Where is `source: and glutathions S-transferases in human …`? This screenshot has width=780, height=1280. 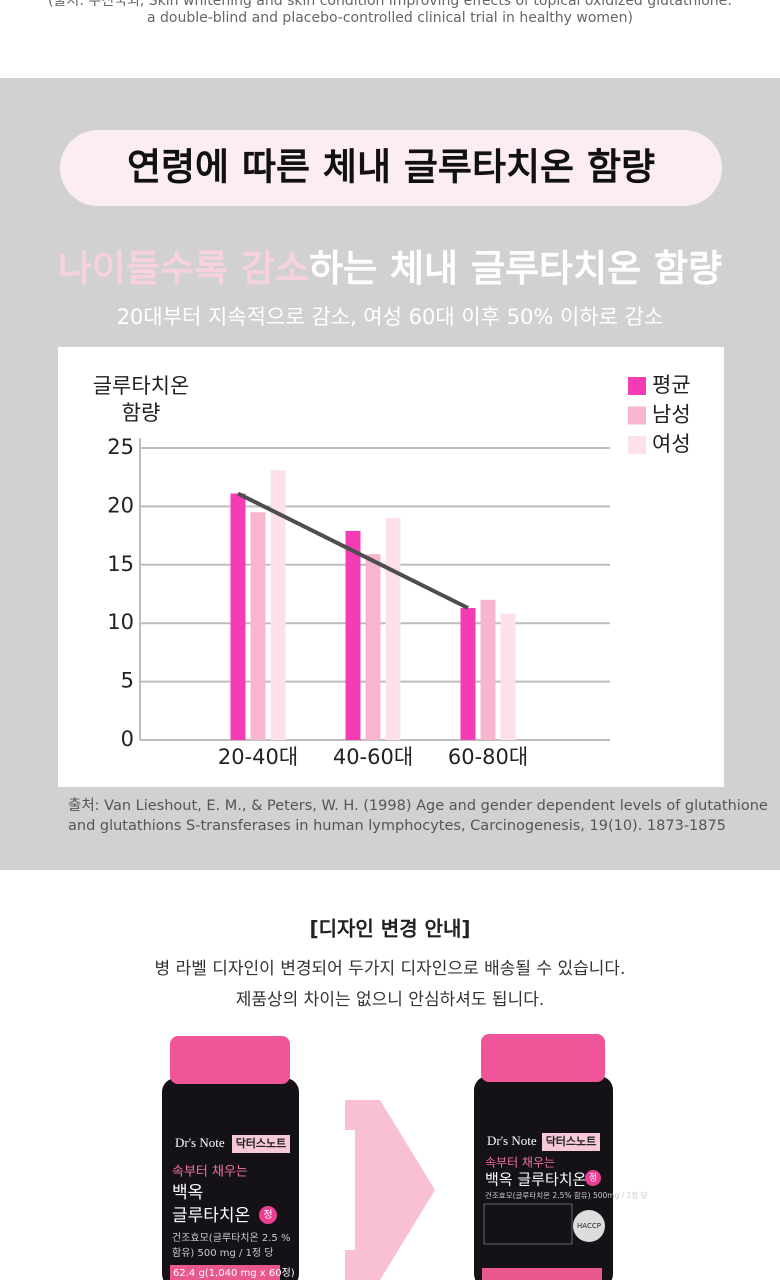 source: and glutathions S-transferases in human … is located at coordinates (397, 826).